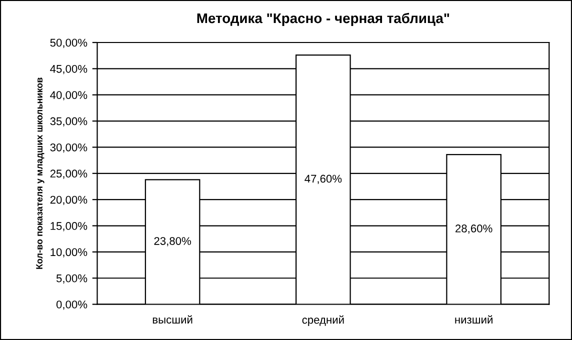 This screenshot has height=340, width=572. Describe the element at coordinates (69, 201) in the screenshot. I see `y-tick-label: 20,00%` at that location.